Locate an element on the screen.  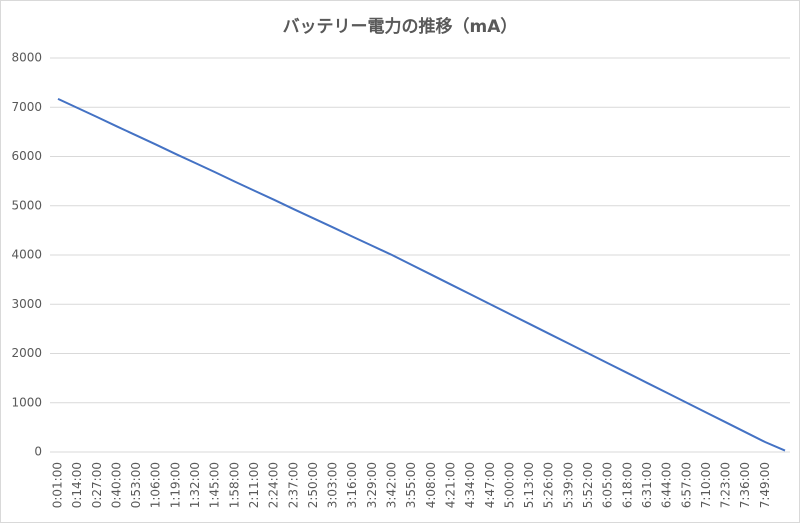
y-tick-label: 6000 is located at coordinates (26, 156).